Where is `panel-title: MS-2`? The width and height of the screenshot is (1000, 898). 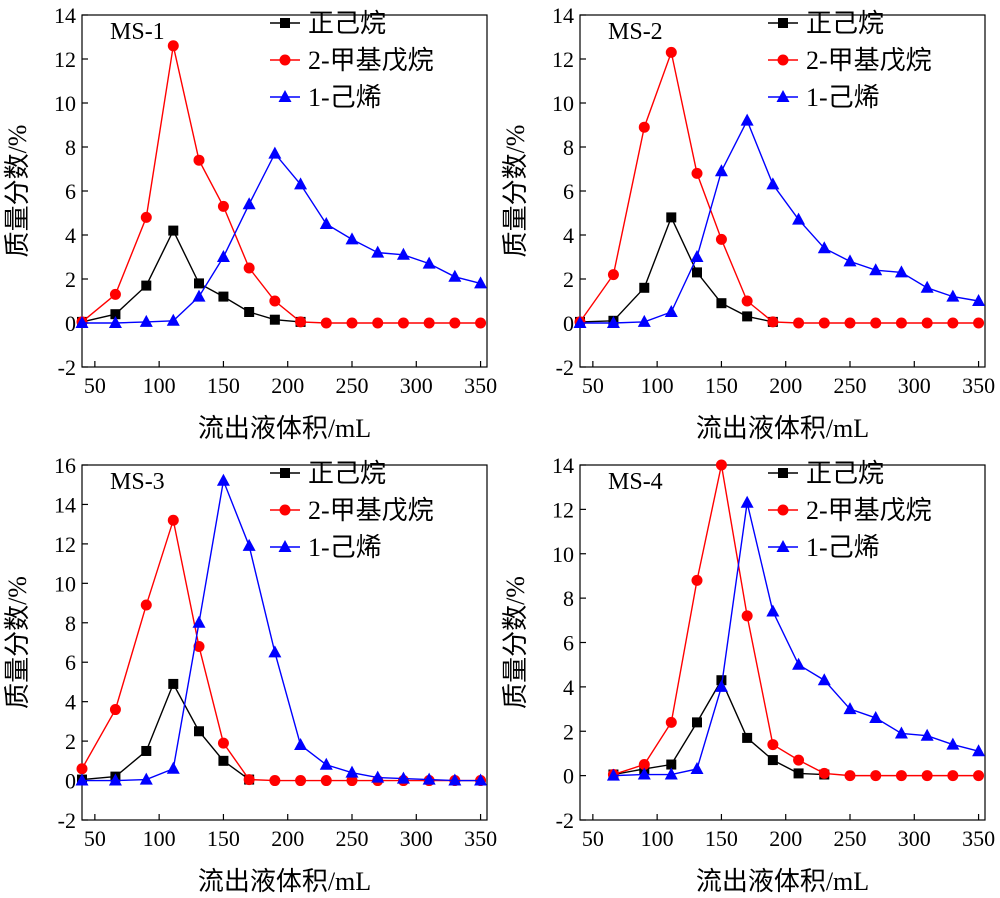 panel-title: MS-2 is located at coordinates (635, 32).